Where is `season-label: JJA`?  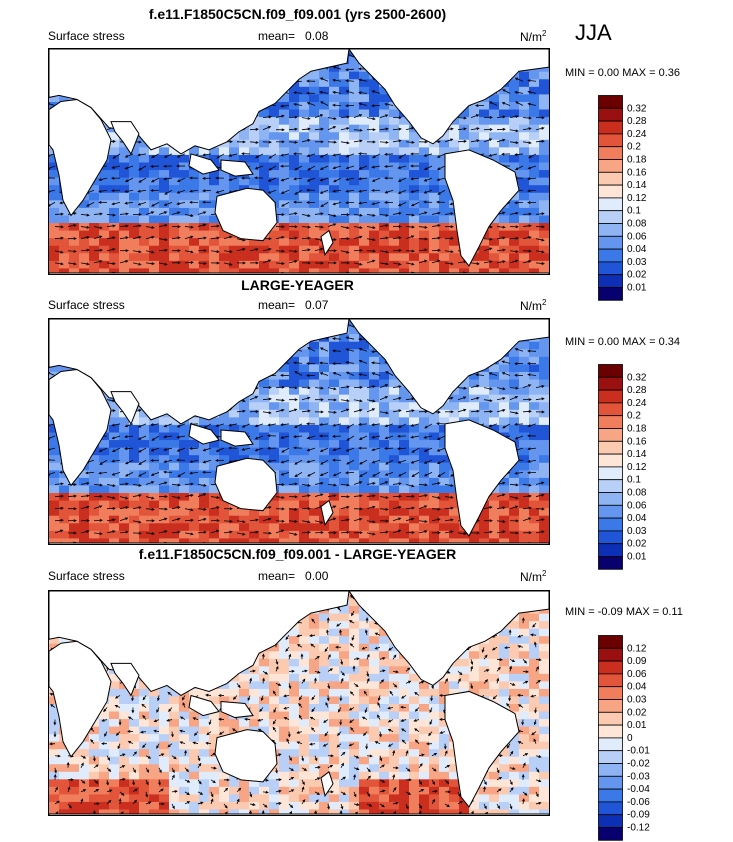
season-label: JJA is located at coordinates (593, 33).